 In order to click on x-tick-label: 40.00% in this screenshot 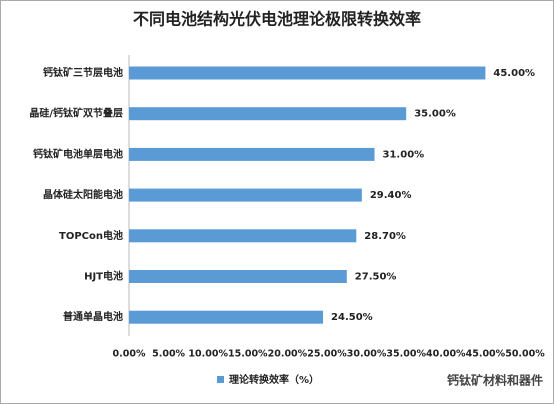, I will do `click(446, 354)`.